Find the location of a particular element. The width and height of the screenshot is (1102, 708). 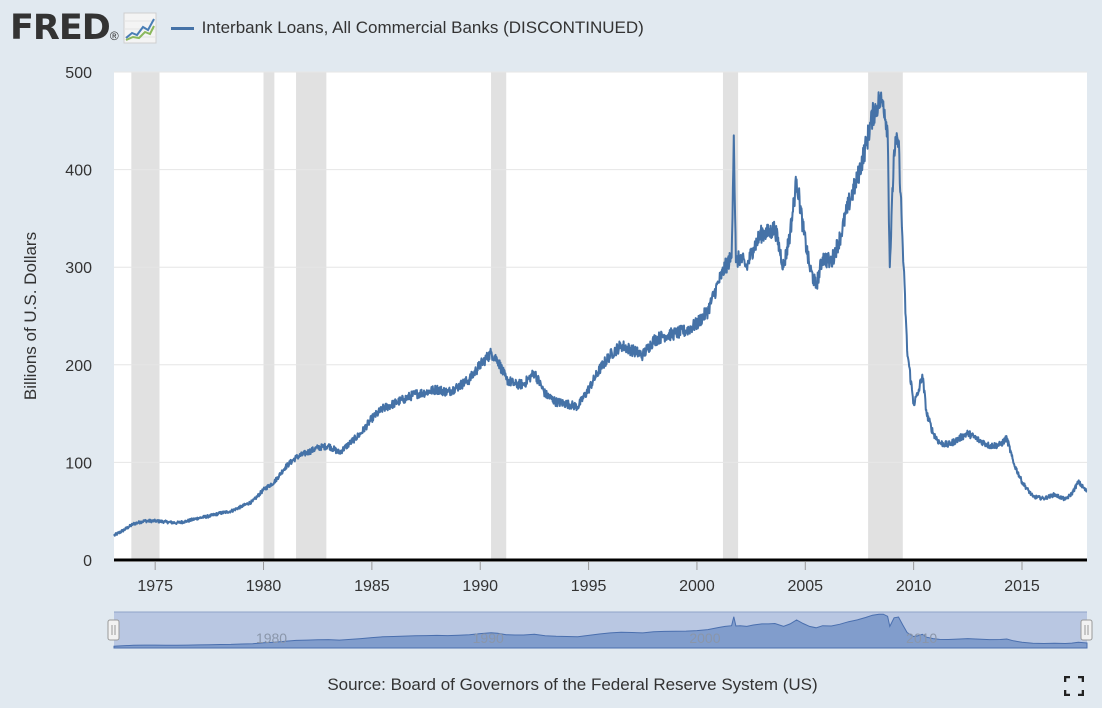

y-axis-label: Billions of U.S. Dollars is located at coordinates (30, 316).